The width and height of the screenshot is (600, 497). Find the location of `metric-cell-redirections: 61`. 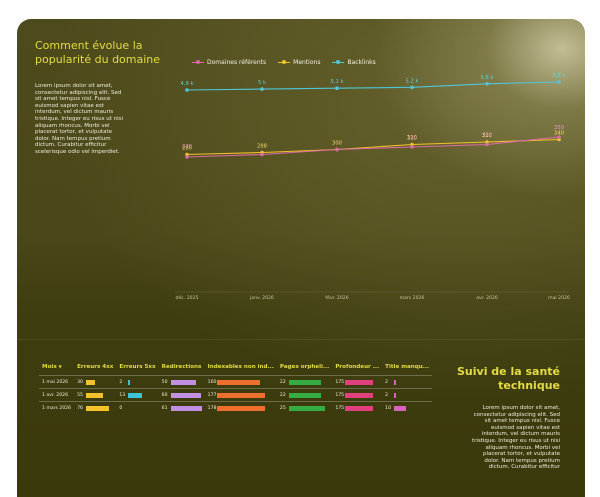

metric-cell-redirections: 61 is located at coordinates (181, 407).